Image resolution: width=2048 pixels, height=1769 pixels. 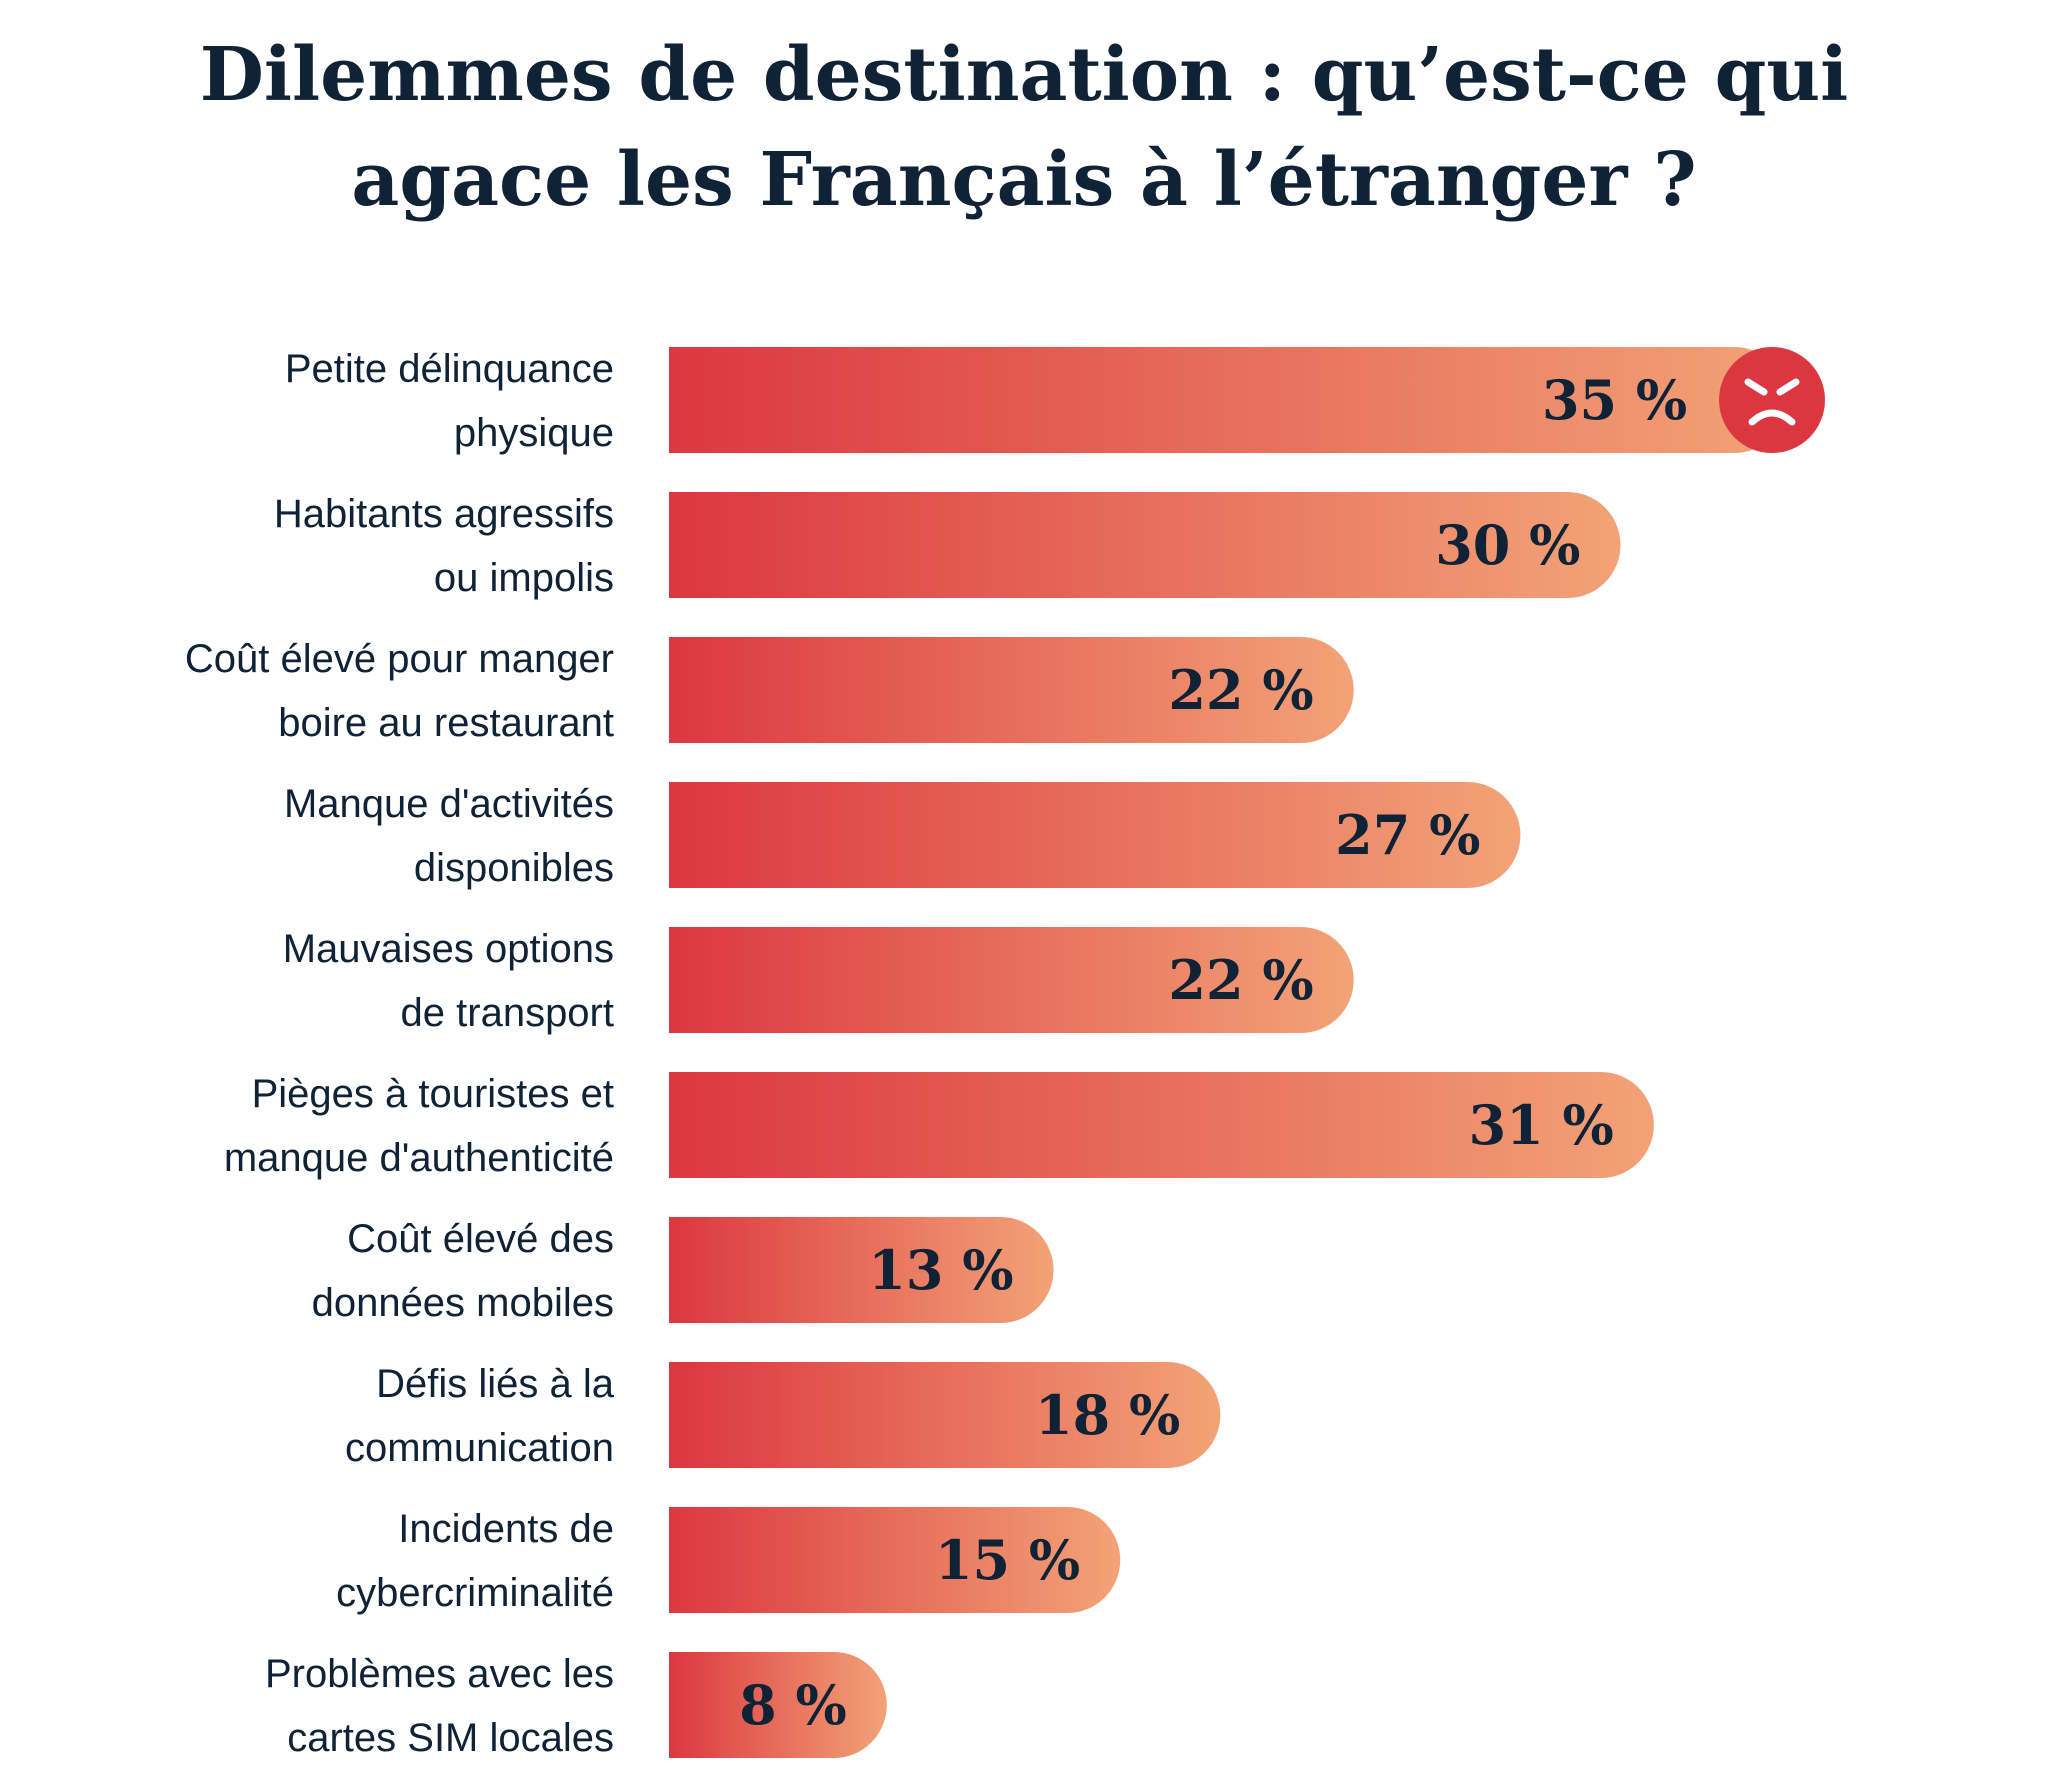 I want to click on category-label: ou impolis, so click(x=524, y=578).